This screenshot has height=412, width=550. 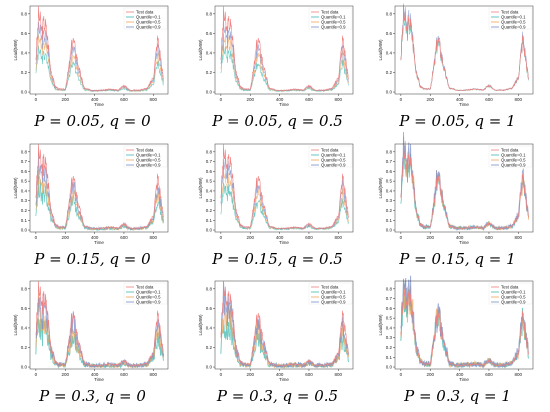 I want to click on quantile-09-line, so click(x=99, y=56).